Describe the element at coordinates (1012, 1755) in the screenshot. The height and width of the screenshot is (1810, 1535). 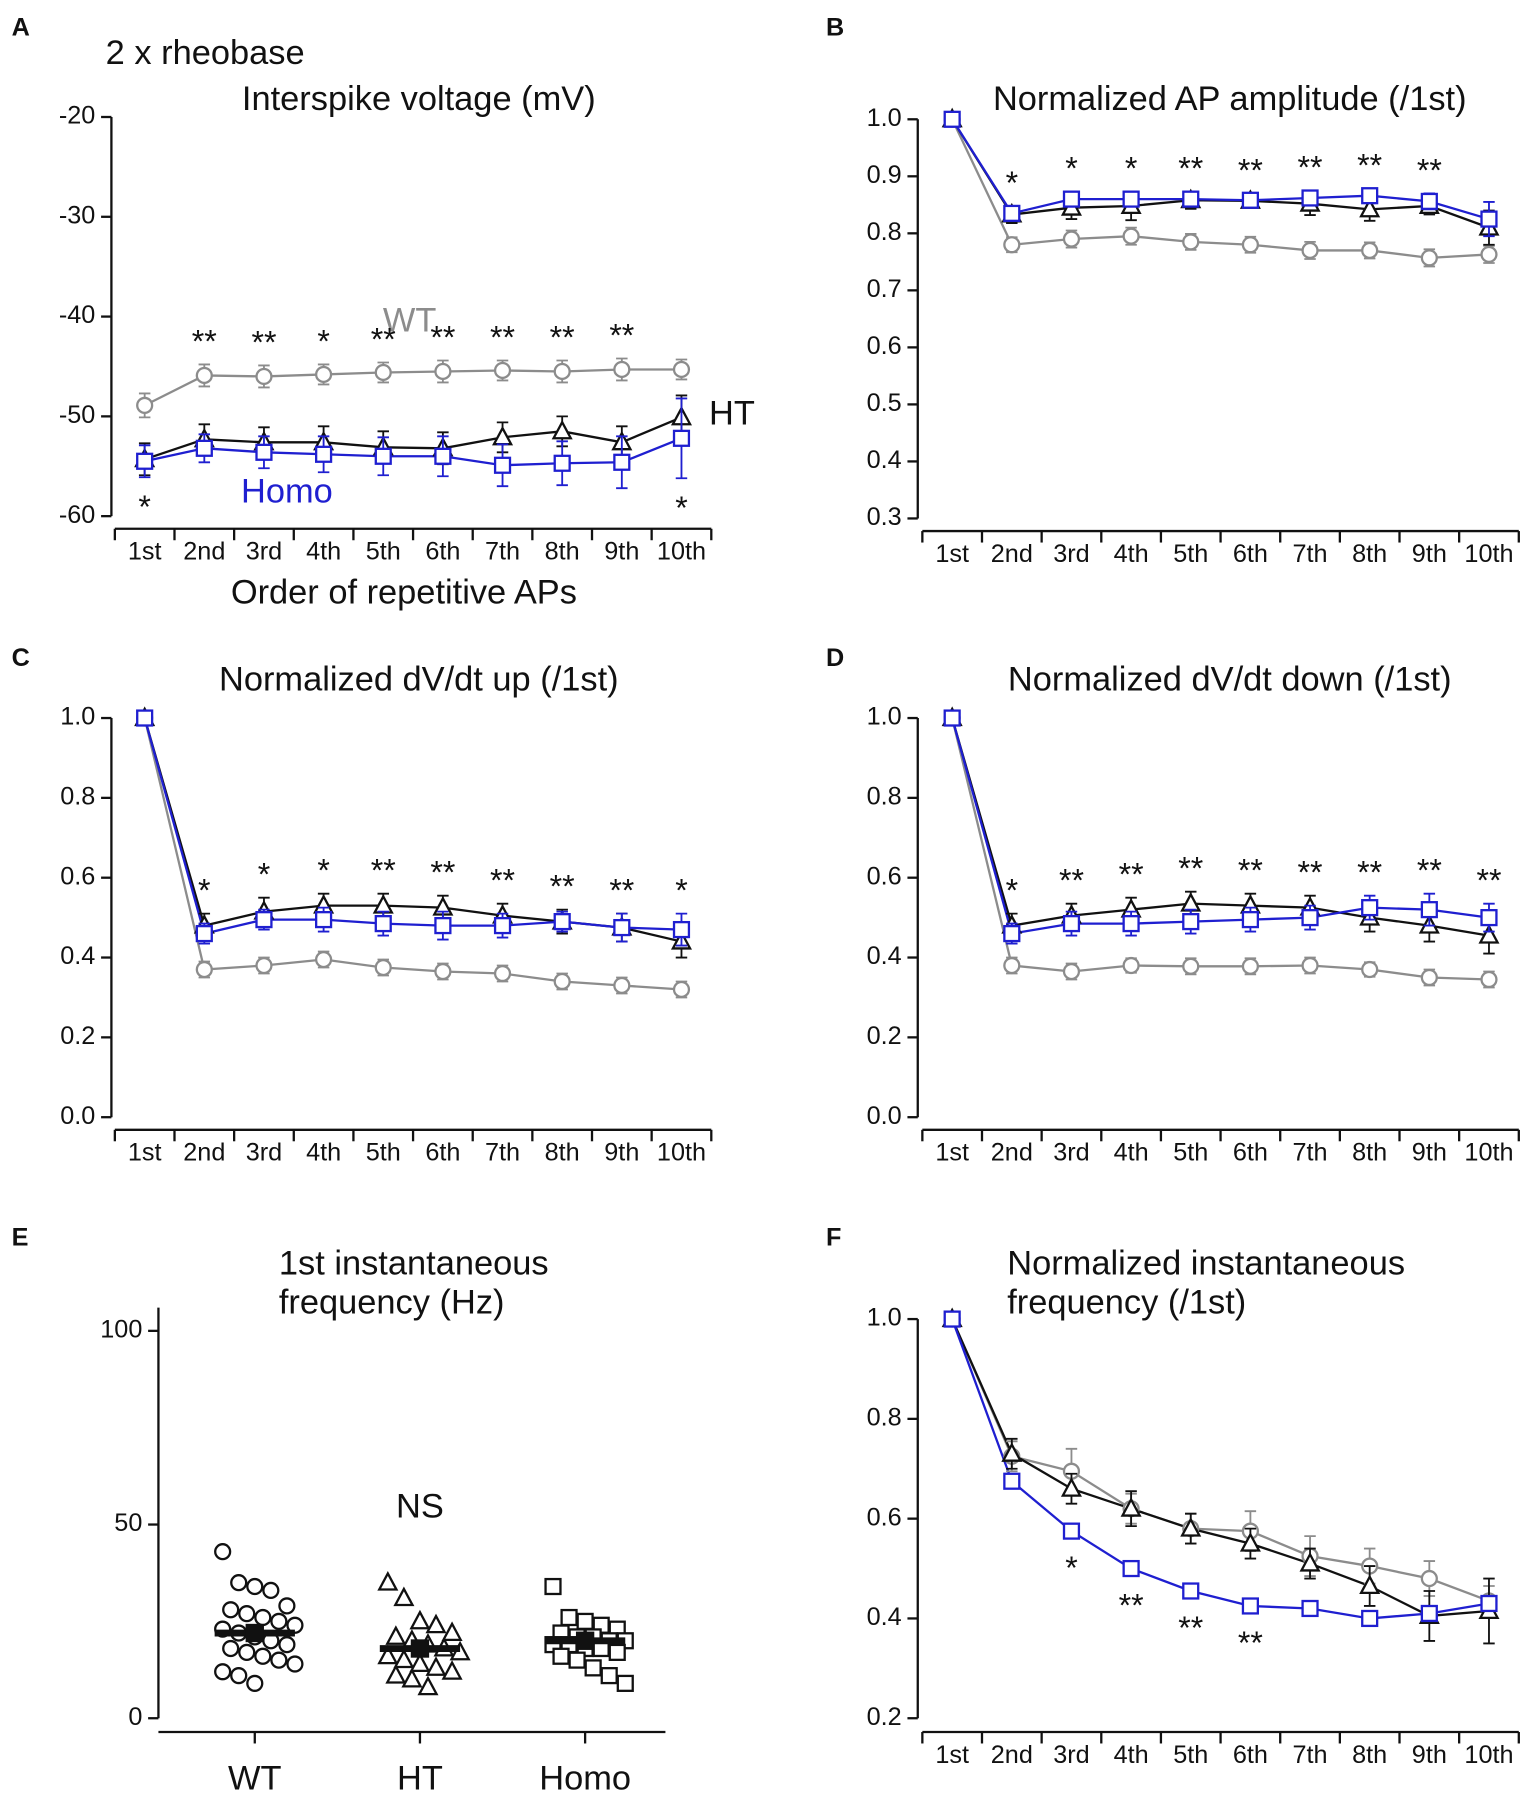
I see `x-tick-label: 2nd` at that location.